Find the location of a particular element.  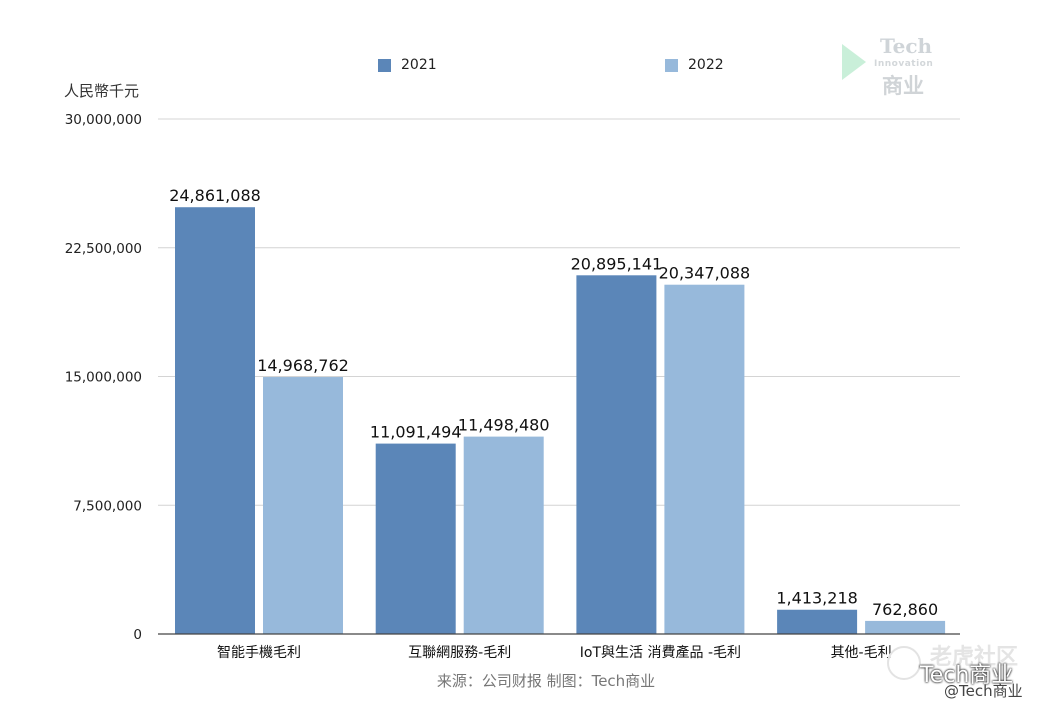

legend-item-2021: 2021 is located at coordinates (407, 65).